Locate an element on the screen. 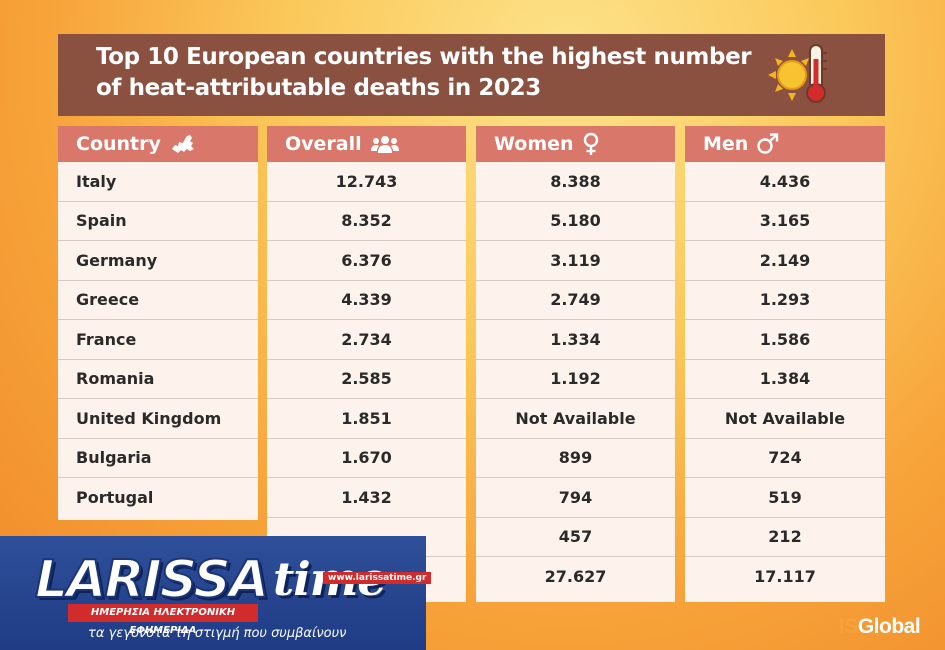  country-cell: Germany is located at coordinates (158, 261).